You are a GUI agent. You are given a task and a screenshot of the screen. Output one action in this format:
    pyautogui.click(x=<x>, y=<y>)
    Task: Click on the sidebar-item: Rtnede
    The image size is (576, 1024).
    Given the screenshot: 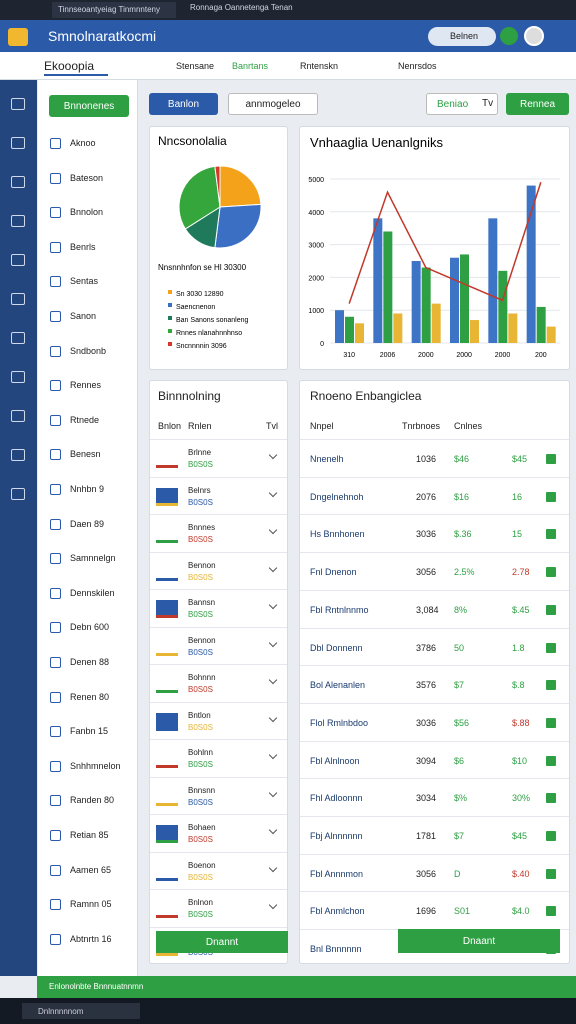 What is the action you would take?
    pyautogui.click(x=85, y=419)
    